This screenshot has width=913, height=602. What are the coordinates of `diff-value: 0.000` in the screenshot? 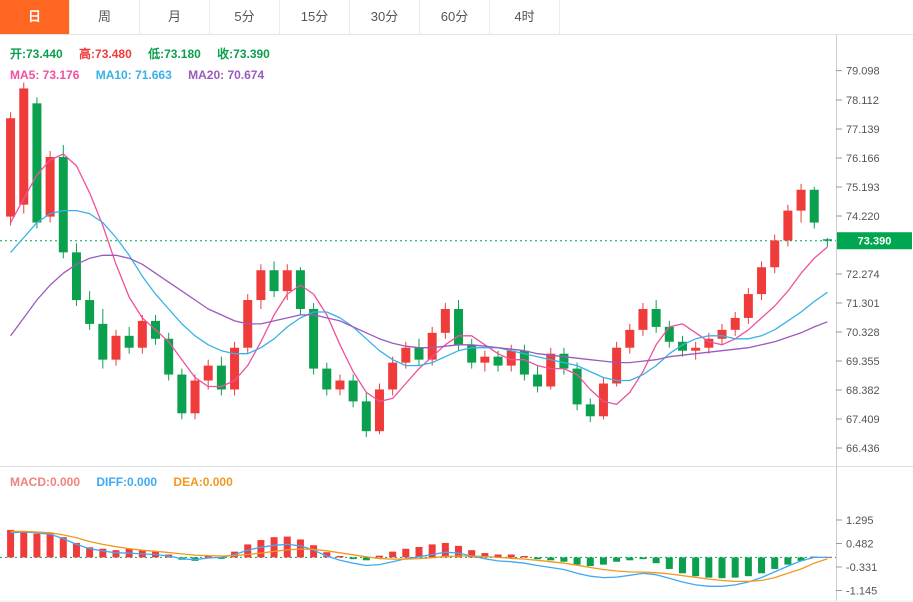 It's located at (142, 482).